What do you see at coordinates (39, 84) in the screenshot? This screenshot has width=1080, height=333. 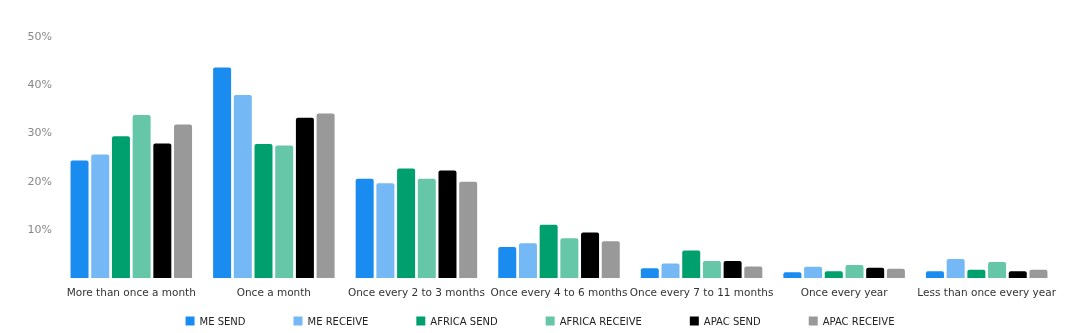 I see `y-tick-label: 40%` at bounding box center [39, 84].